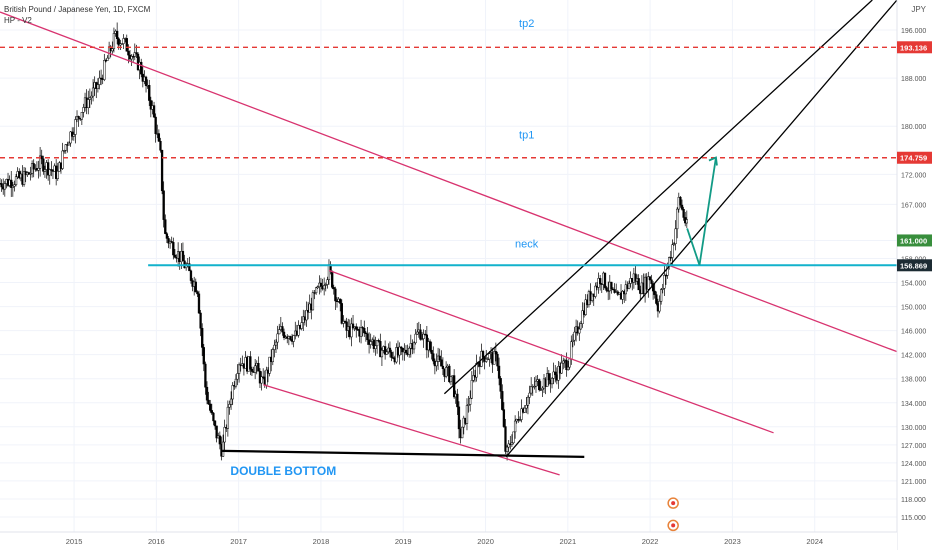 This screenshot has width=932, height=555. Describe the element at coordinates (283, 471) in the screenshot. I see `annotation-double-bottom: DOUBLE BOTTOM` at that location.